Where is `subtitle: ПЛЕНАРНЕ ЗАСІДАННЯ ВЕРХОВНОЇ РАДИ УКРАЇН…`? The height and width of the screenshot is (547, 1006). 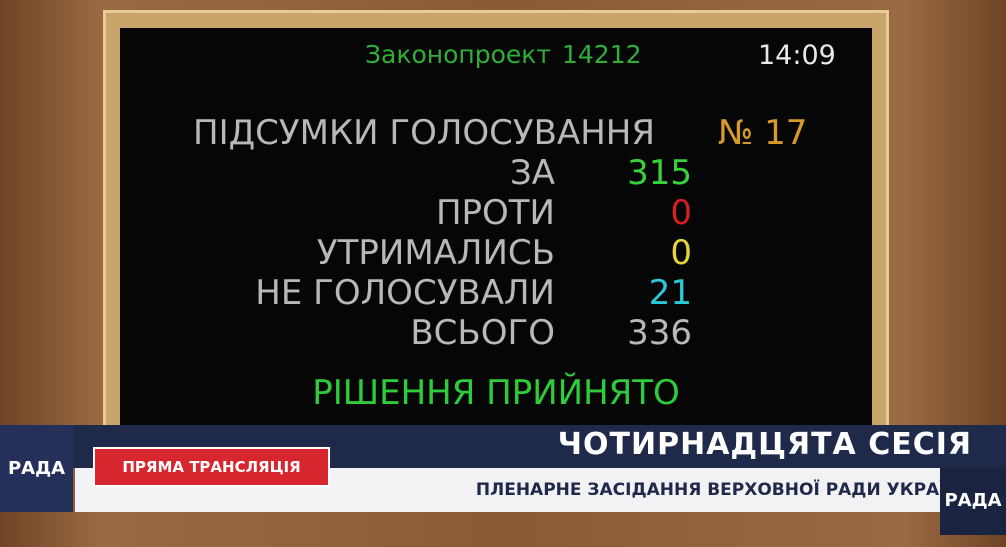
subtitle: ПЛЕНАРНЕ ЗАСІДАННЯ ВЕРХОВНОЇ РАДИ УКРАЇН… is located at coordinates (724, 490).